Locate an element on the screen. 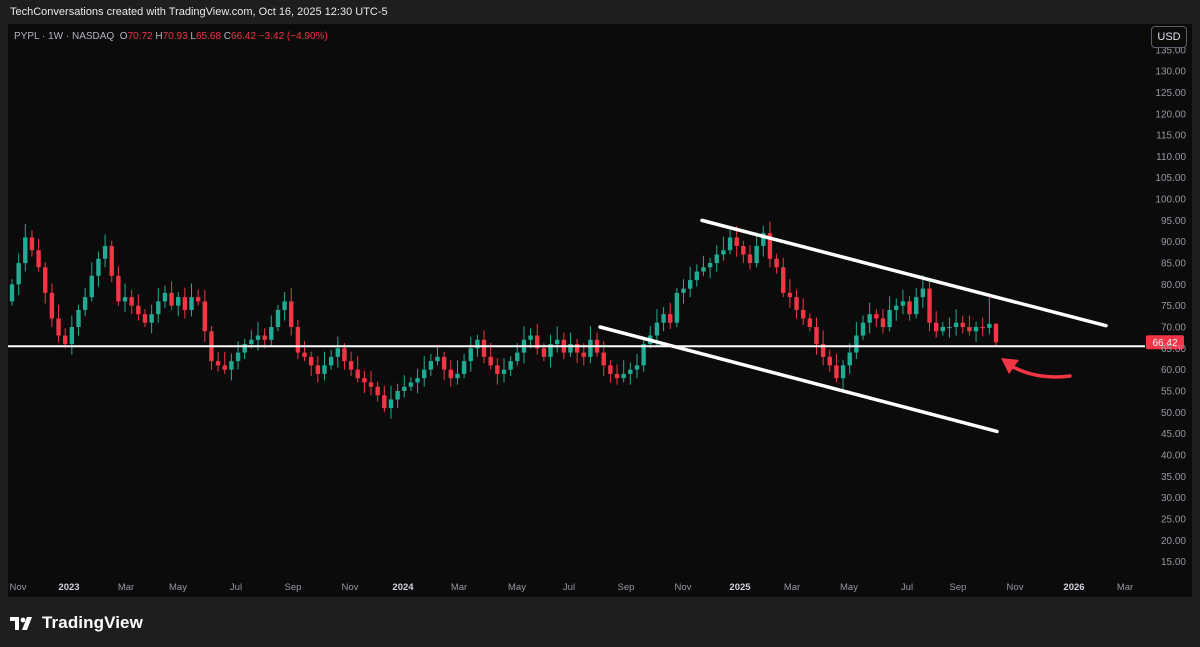 The height and width of the screenshot is (647, 1200). y-tick-label: 60.00 is located at coordinates (1173, 370).